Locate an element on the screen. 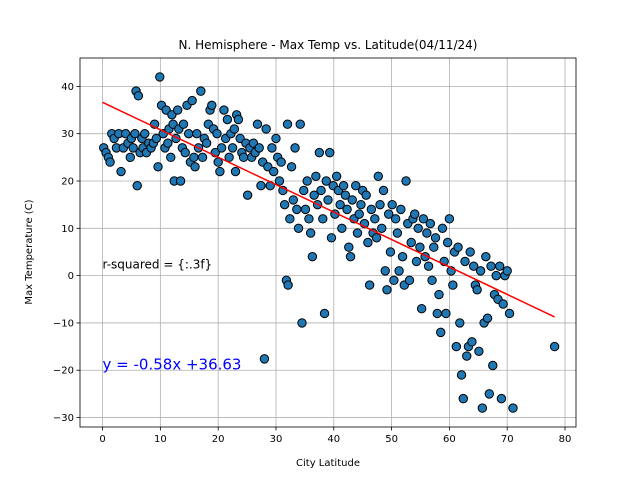  r-squared-annotation: r-squared = {:.3f} is located at coordinates (158, 265).